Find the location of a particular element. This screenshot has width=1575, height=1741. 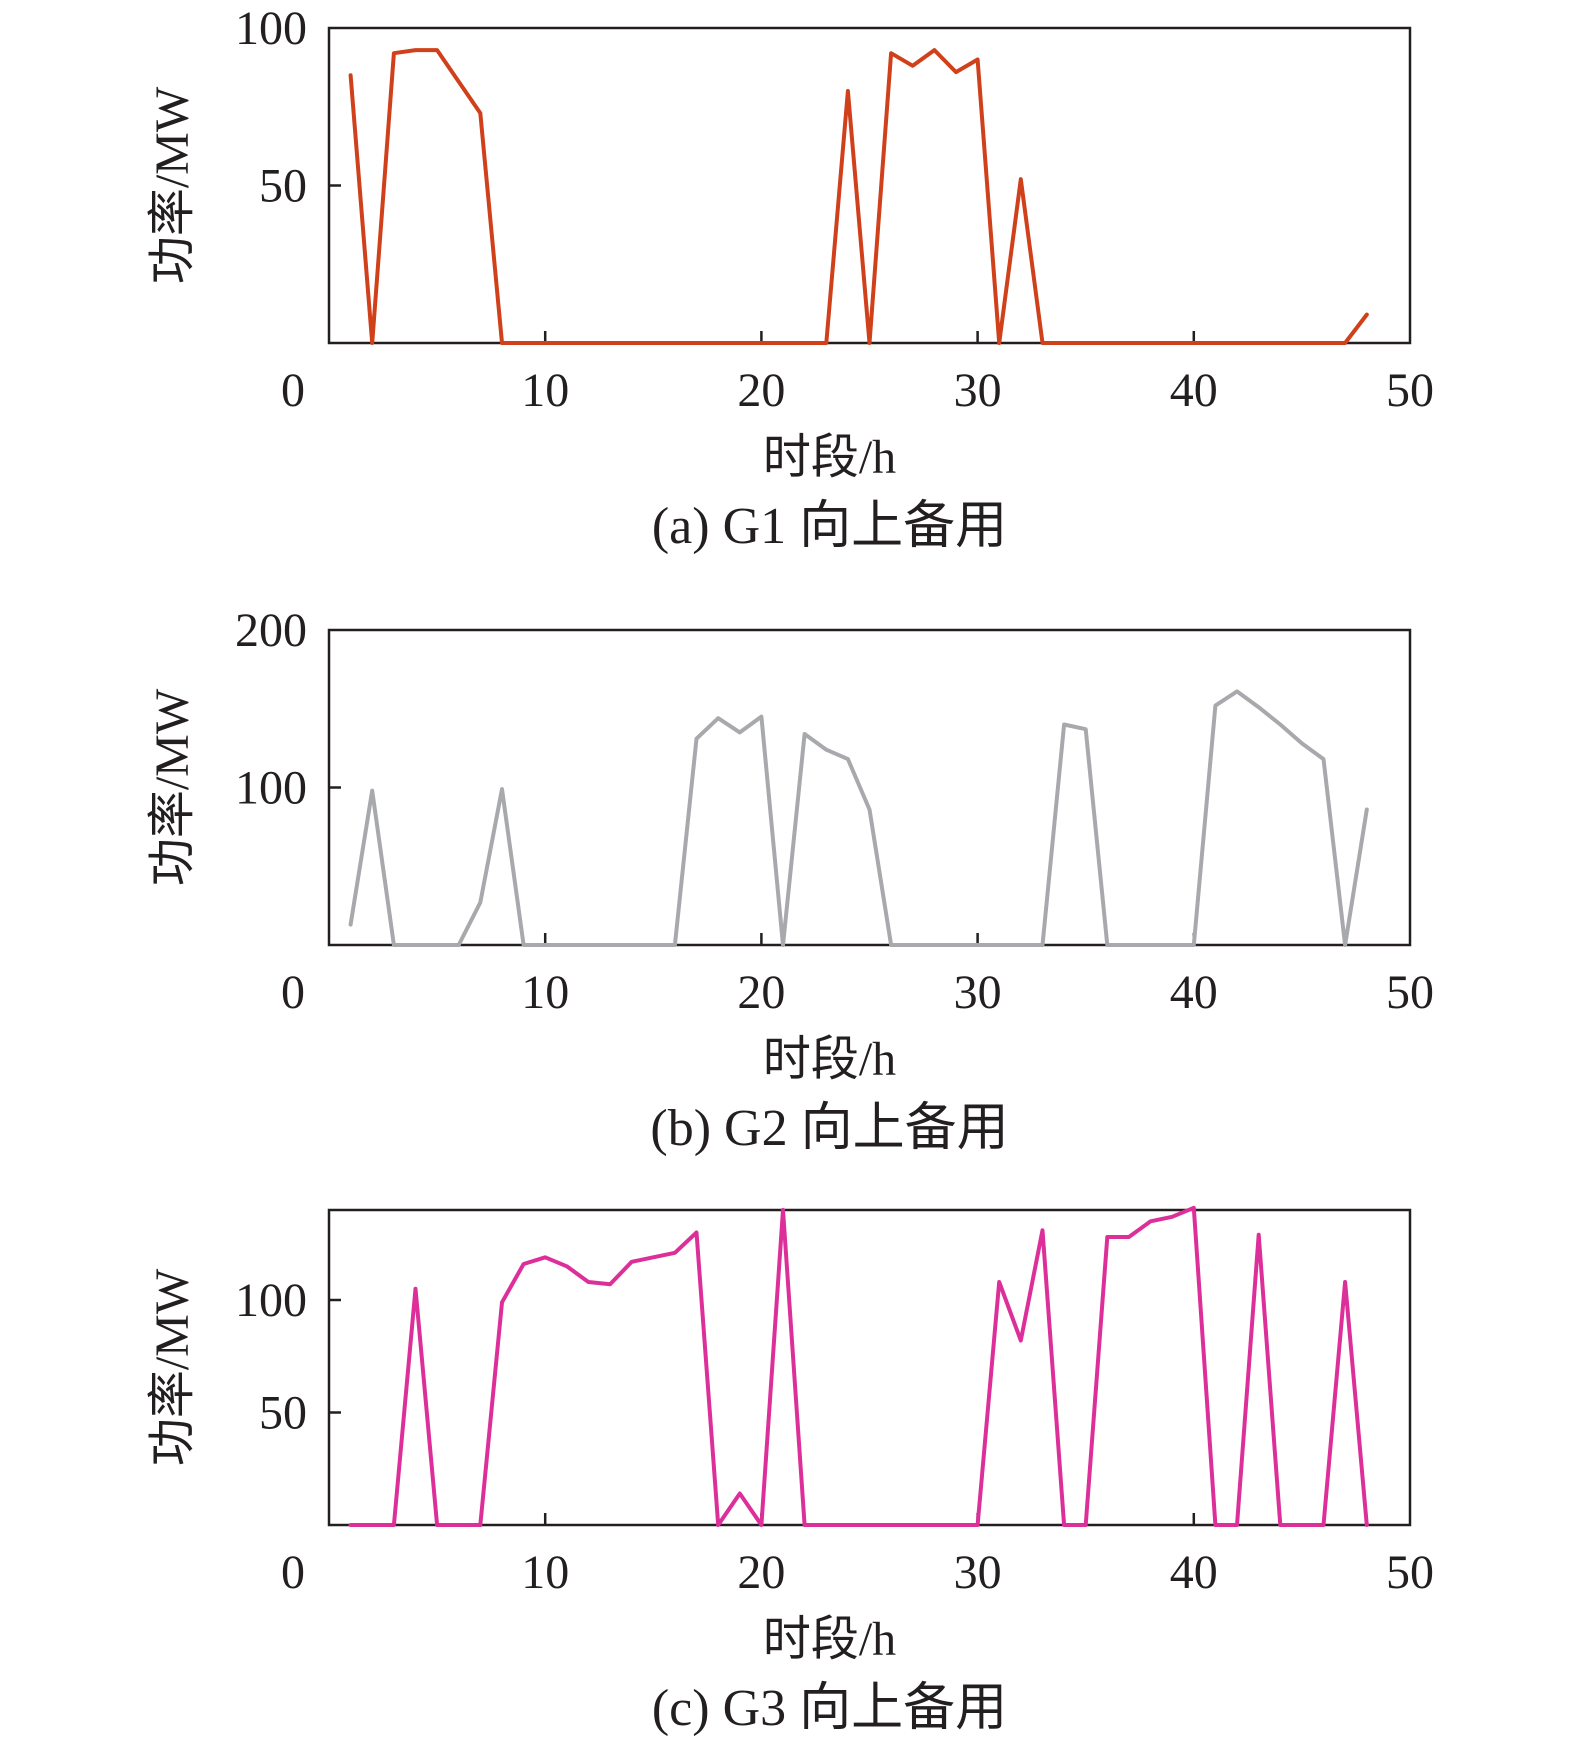

x-tick-label: 50 is located at coordinates (1410, 390).